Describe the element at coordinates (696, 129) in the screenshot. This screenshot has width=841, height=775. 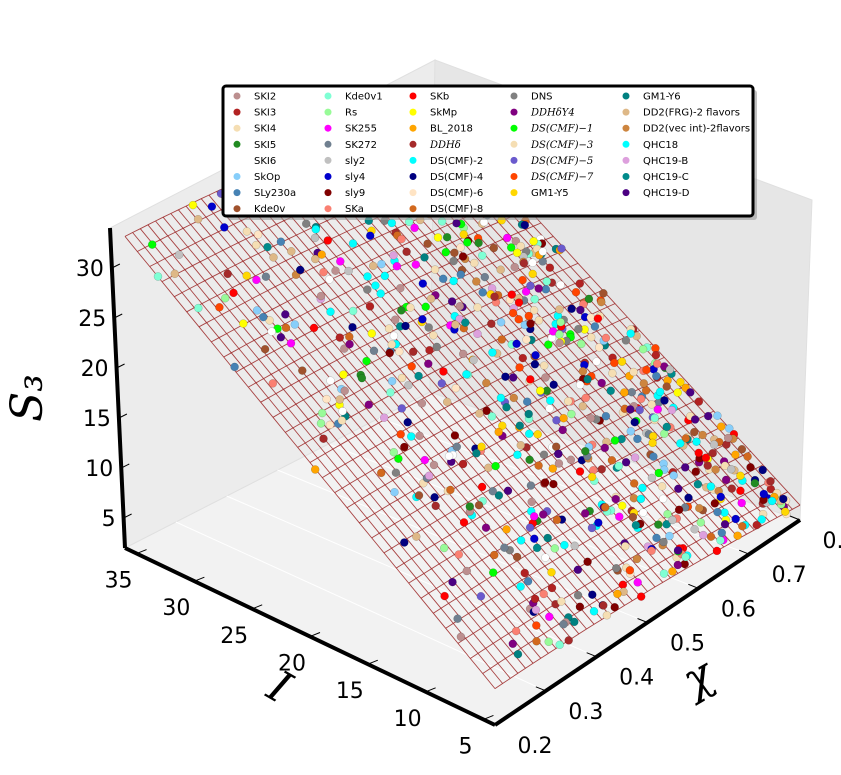
I see `legend-label: DD2(vec int)-2flavors` at that location.